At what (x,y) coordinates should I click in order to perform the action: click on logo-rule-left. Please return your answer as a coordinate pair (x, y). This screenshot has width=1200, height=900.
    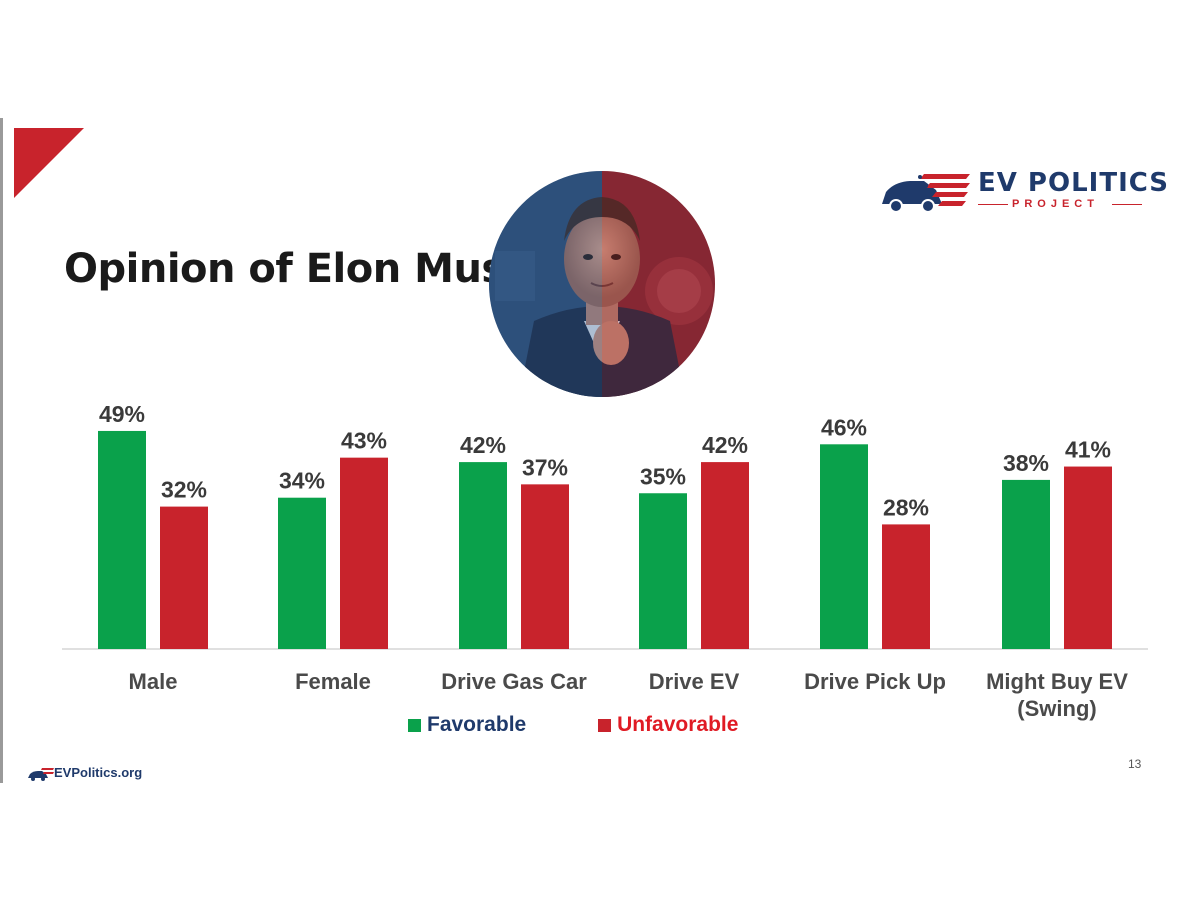
    Looking at the image, I should click on (993, 204).